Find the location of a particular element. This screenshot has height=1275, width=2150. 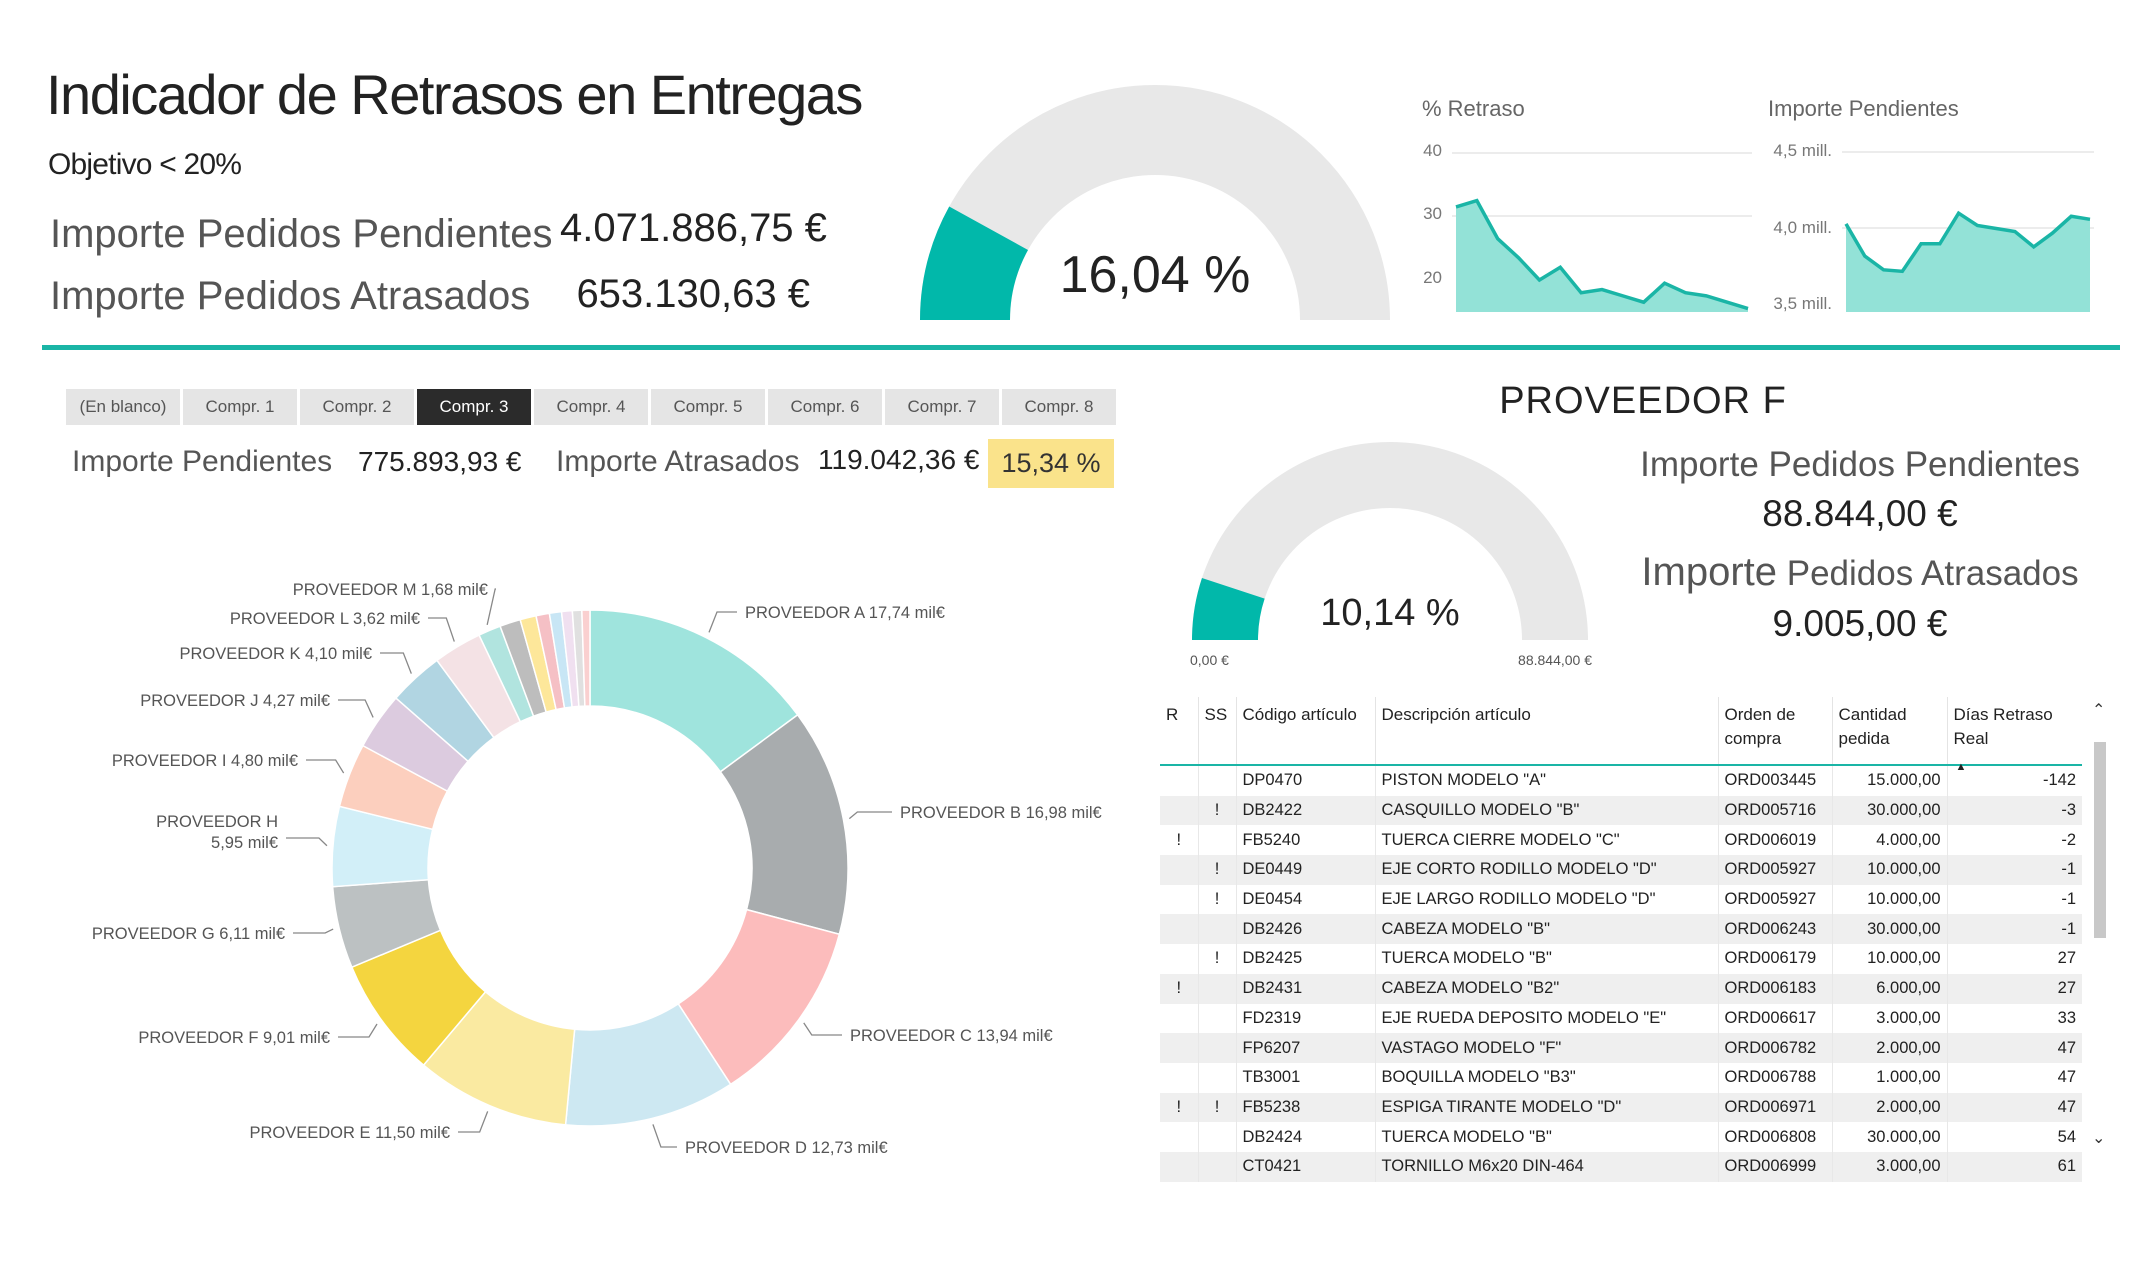

donut-data-label: PROVEEDOR C 13,94 mil€ is located at coordinates (951, 1036).